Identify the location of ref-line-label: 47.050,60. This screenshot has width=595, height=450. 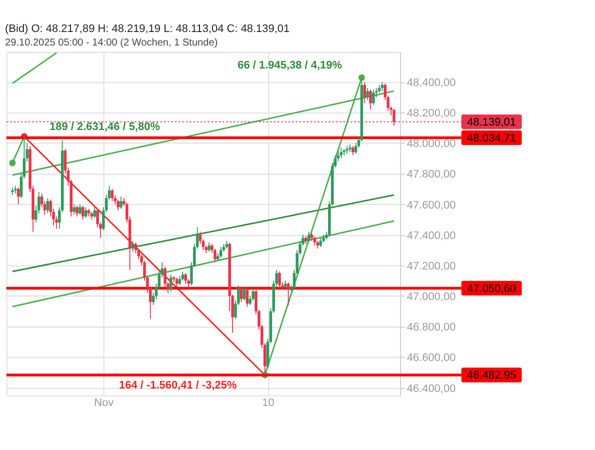
(491, 288).